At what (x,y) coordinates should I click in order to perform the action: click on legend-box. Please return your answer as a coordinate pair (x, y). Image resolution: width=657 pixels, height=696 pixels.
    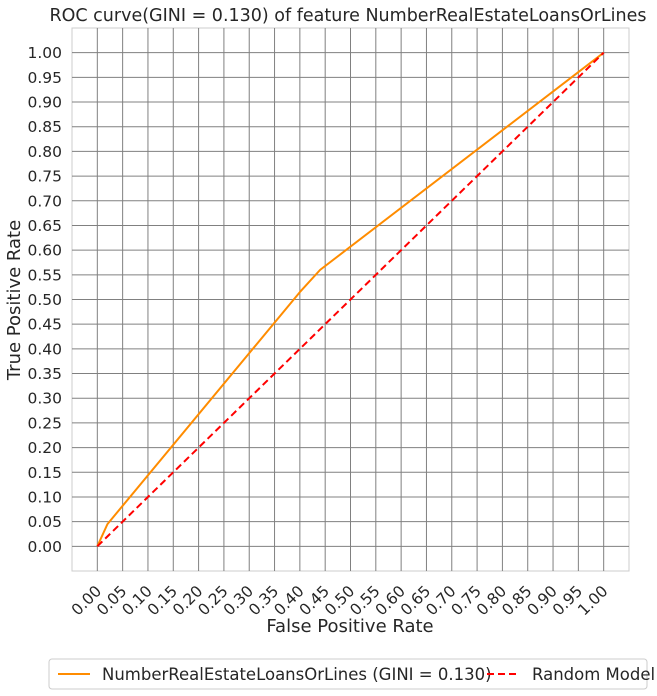
    Looking at the image, I should click on (348, 674).